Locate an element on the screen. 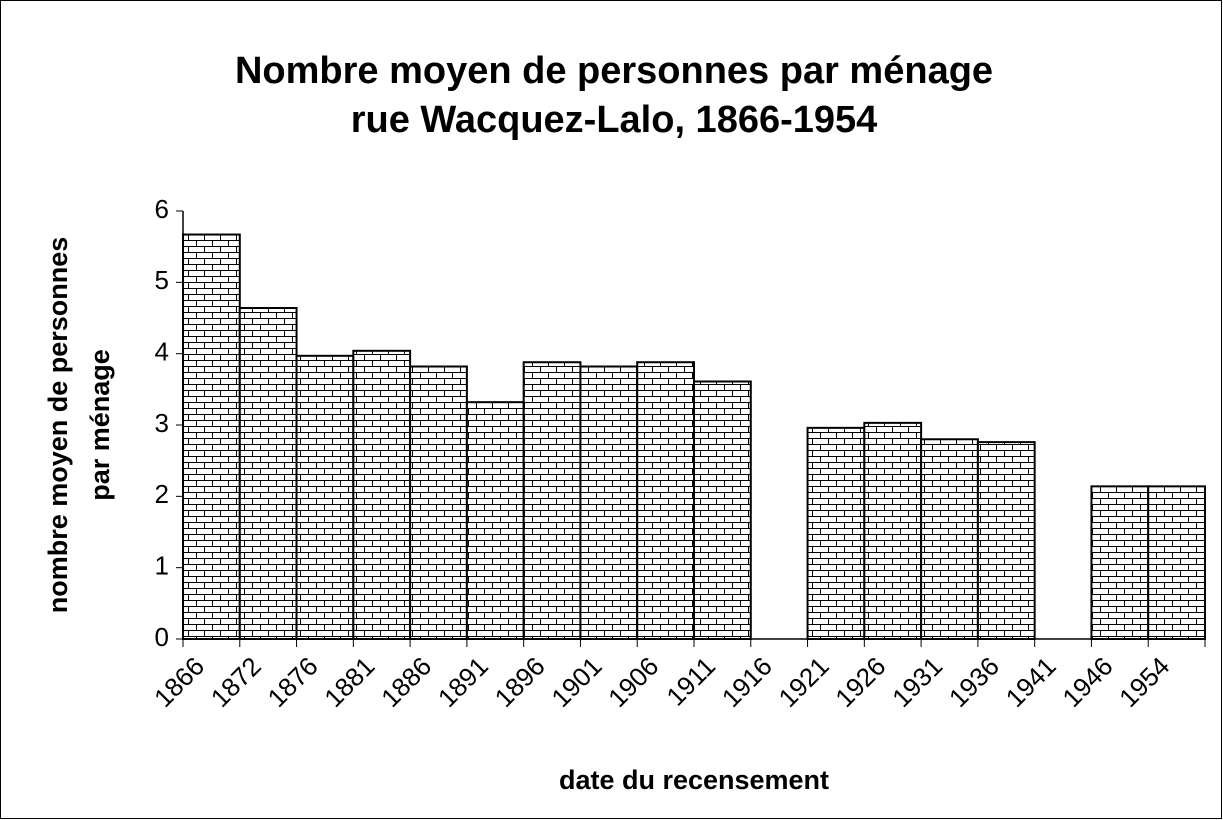 The image size is (1223, 820). y-tick-label: 3 is located at coordinates (162, 423).